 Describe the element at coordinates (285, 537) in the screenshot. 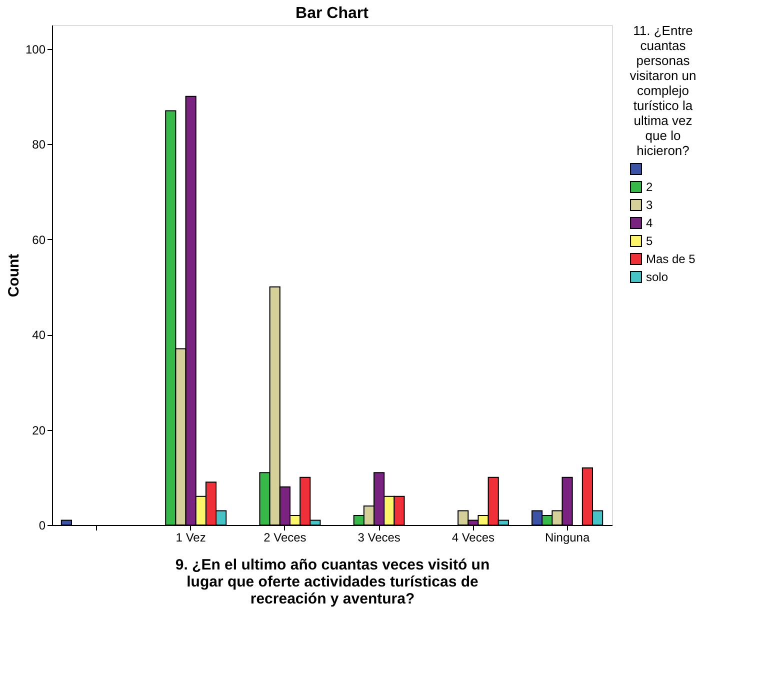

I see `x-tick-label: 2 Veces` at that location.